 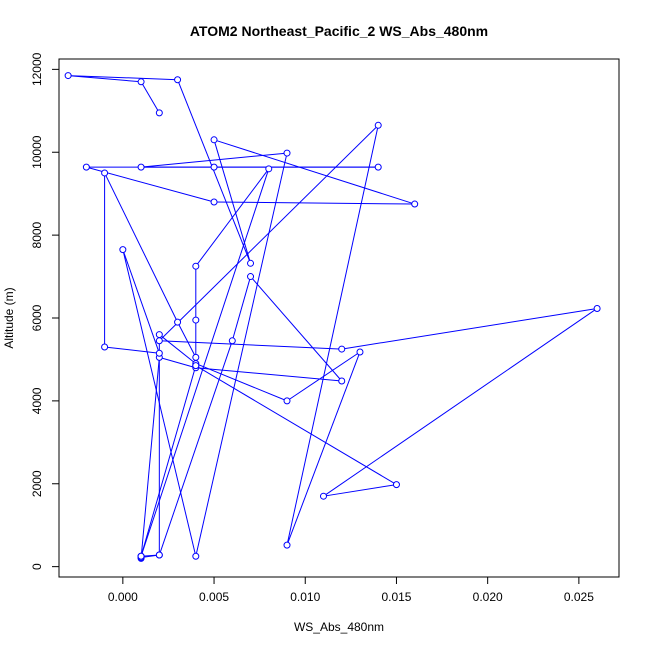 I want to click on x-tick-label: 0.010, so click(x=305, y=597).